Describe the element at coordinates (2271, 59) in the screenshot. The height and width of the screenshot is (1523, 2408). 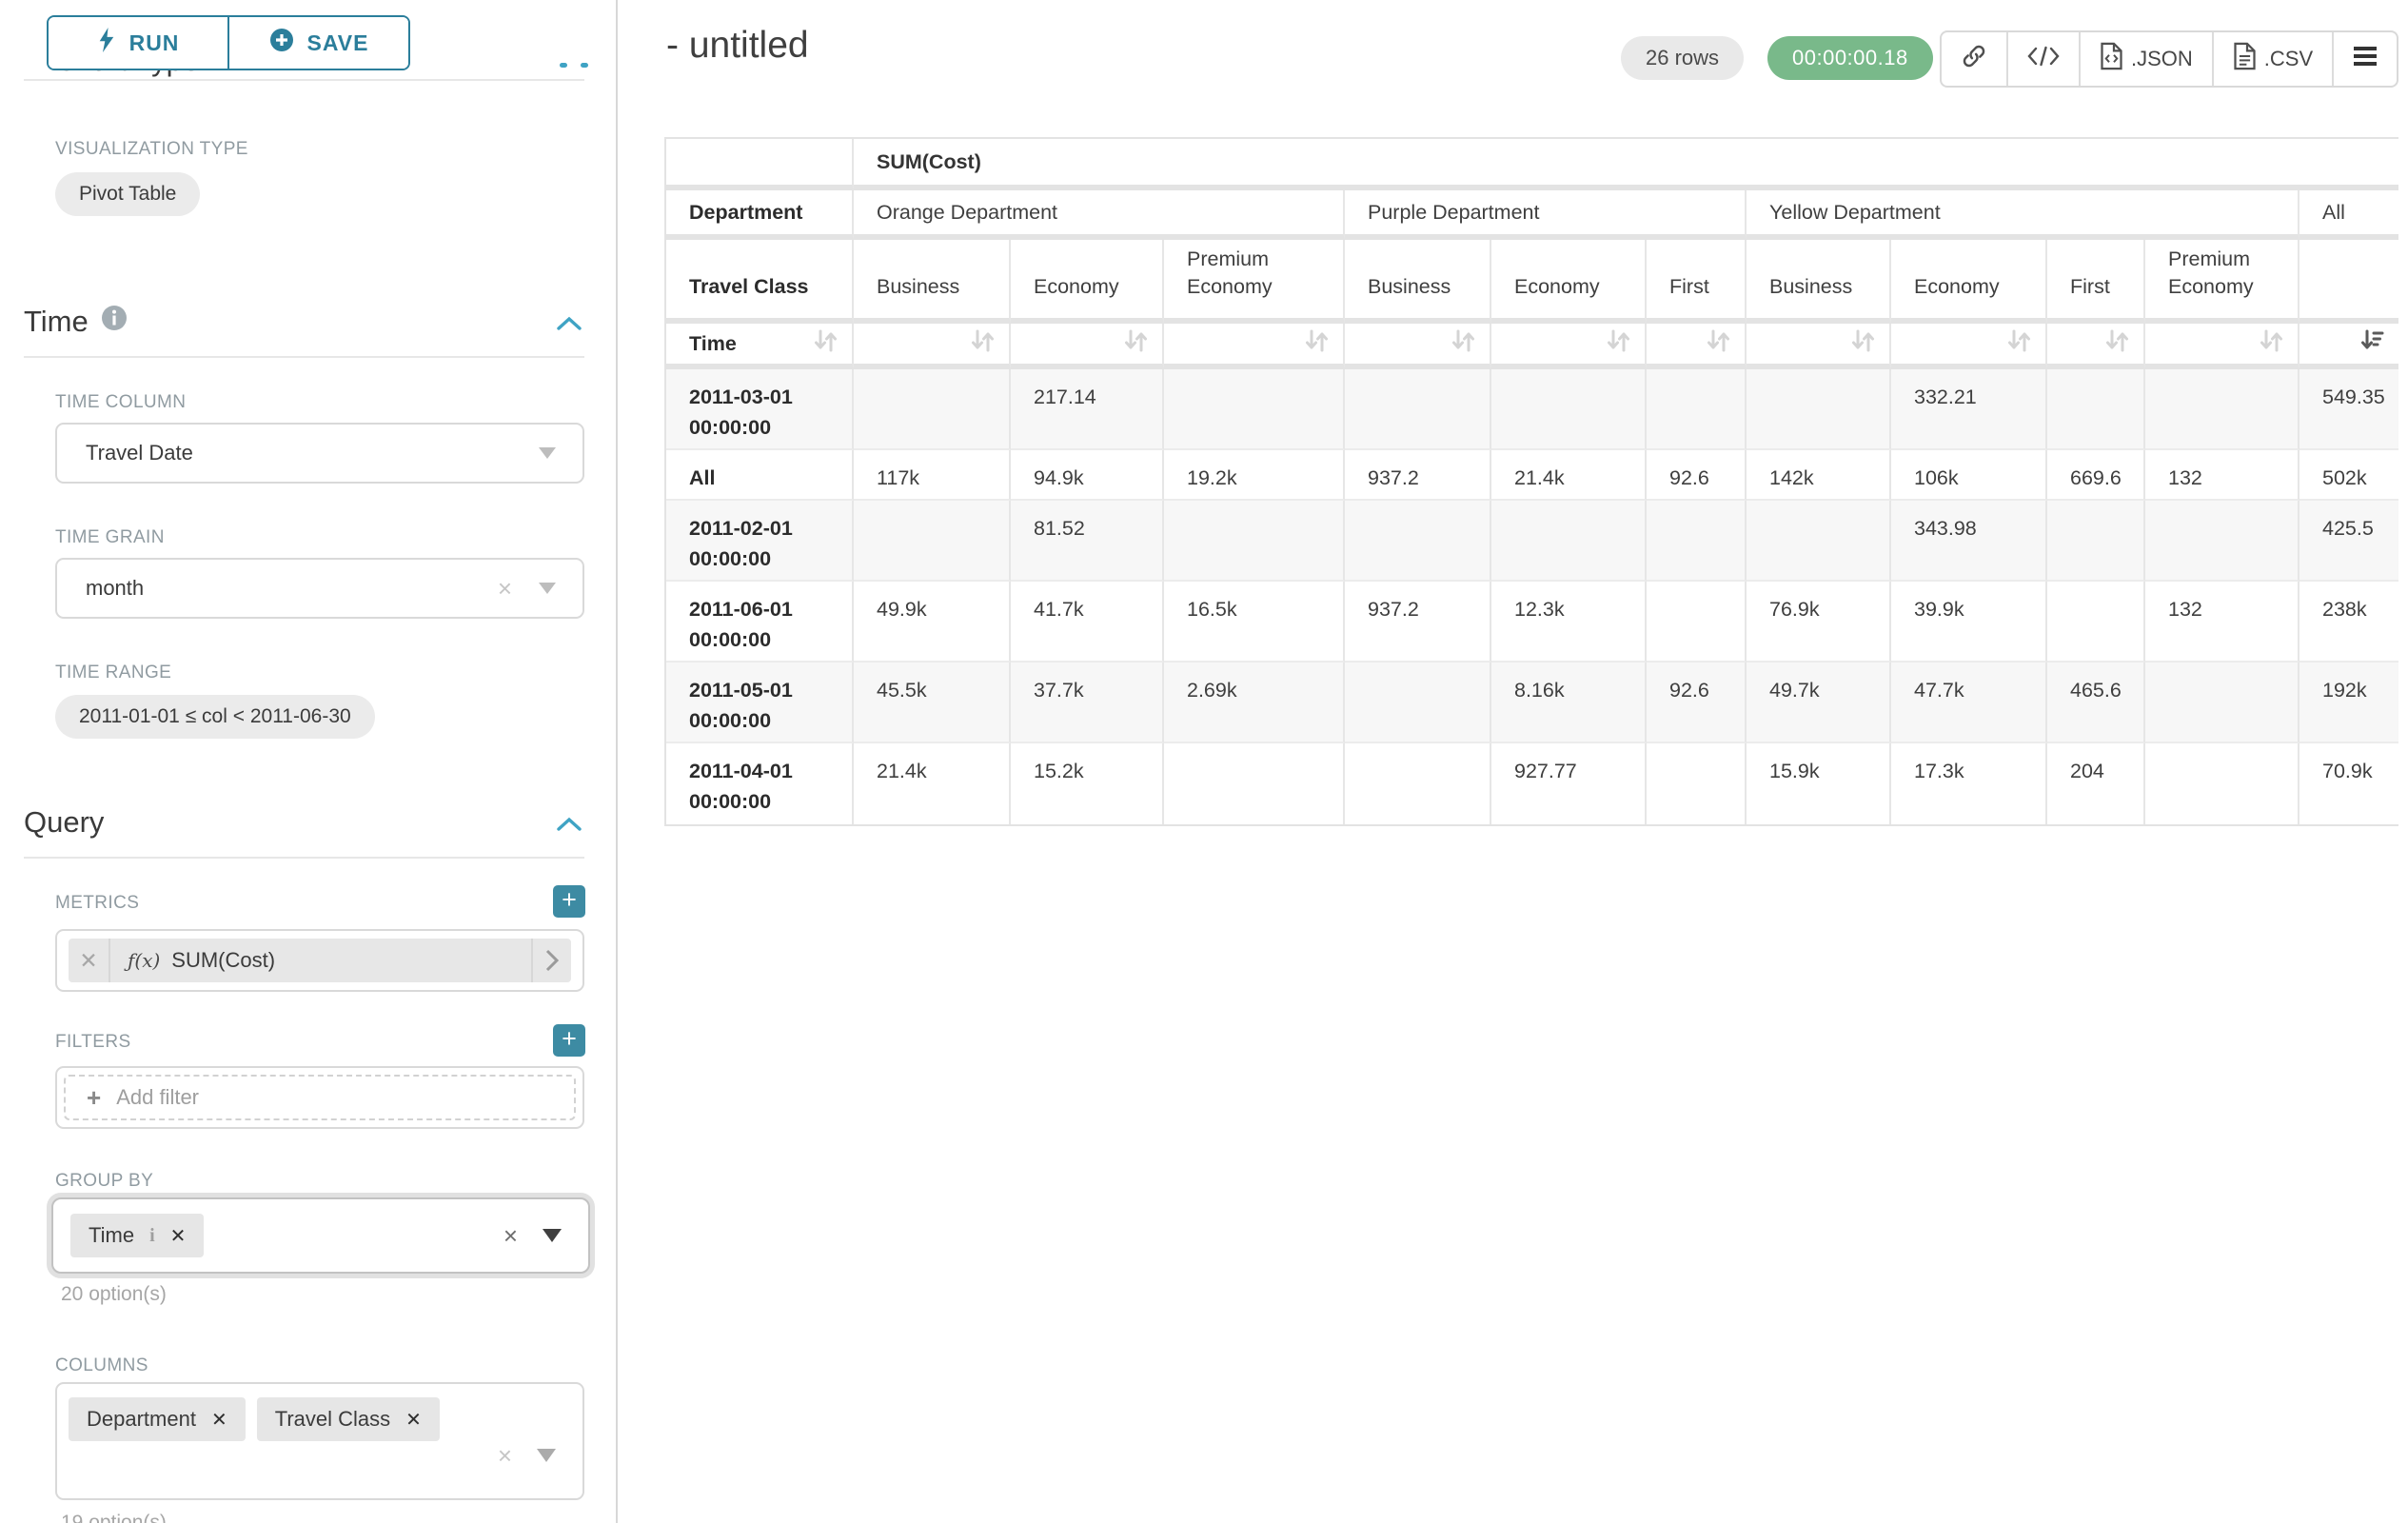
I see `export-csv-button: .CSV` at that location.